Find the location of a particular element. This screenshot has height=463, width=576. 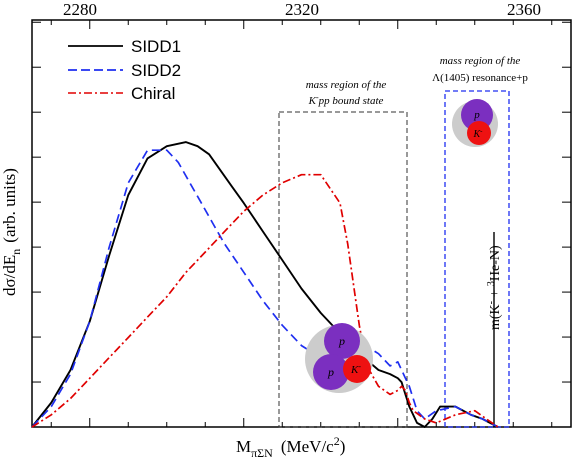

x-tick-label: 2320 is located at coordinates (302, 9).